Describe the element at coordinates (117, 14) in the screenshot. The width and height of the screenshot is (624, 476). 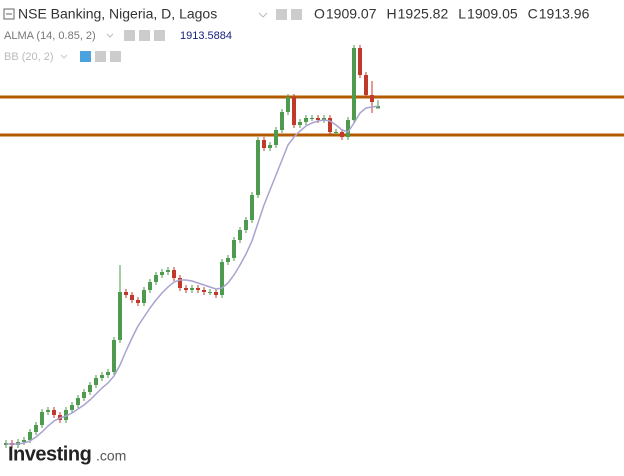
I see `chart-title: NSE Banking, Nigeria, D, Lagos` at that location.